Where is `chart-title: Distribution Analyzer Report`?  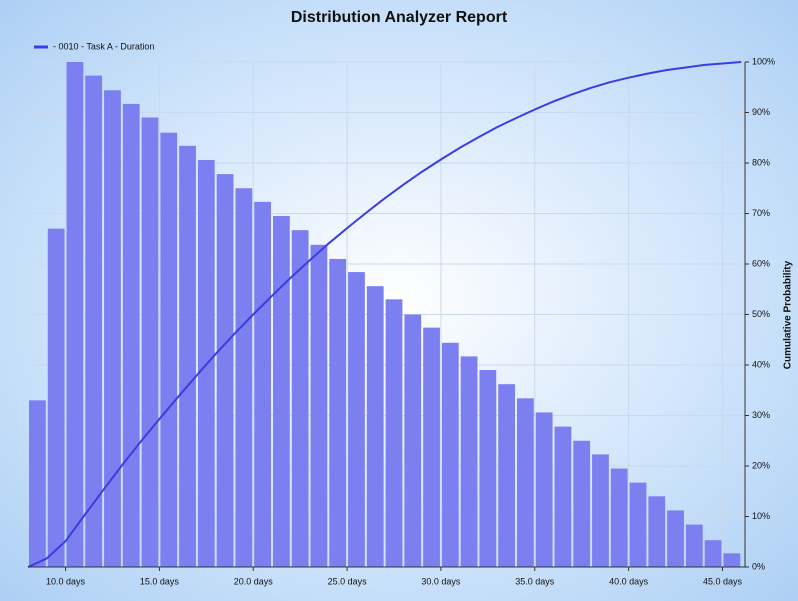 chart-title: Distribution Analyzer Report is located at coordinates (399, 17).